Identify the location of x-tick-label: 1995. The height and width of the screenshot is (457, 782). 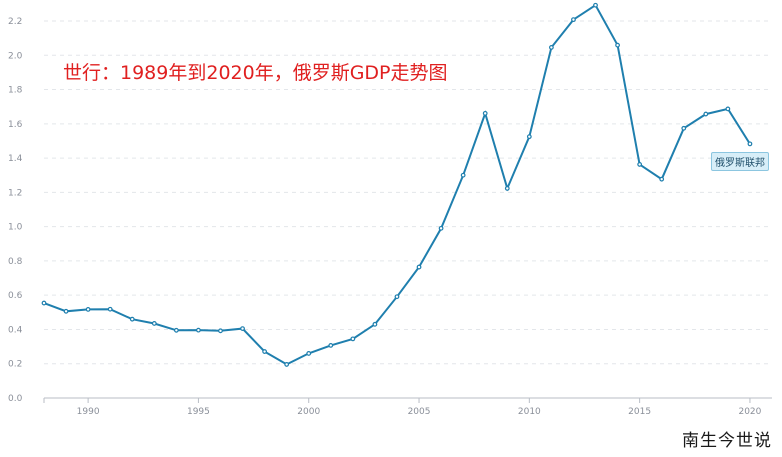
(198, 412).